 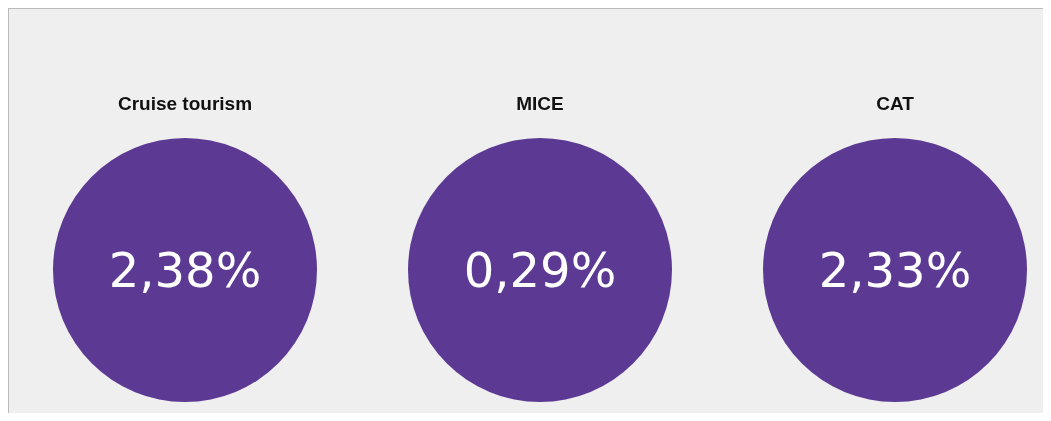 What do you see at coordinates (895, 270) in the screenshot?
I see `data-label: 2,33%` at bounding box center [895, 270].